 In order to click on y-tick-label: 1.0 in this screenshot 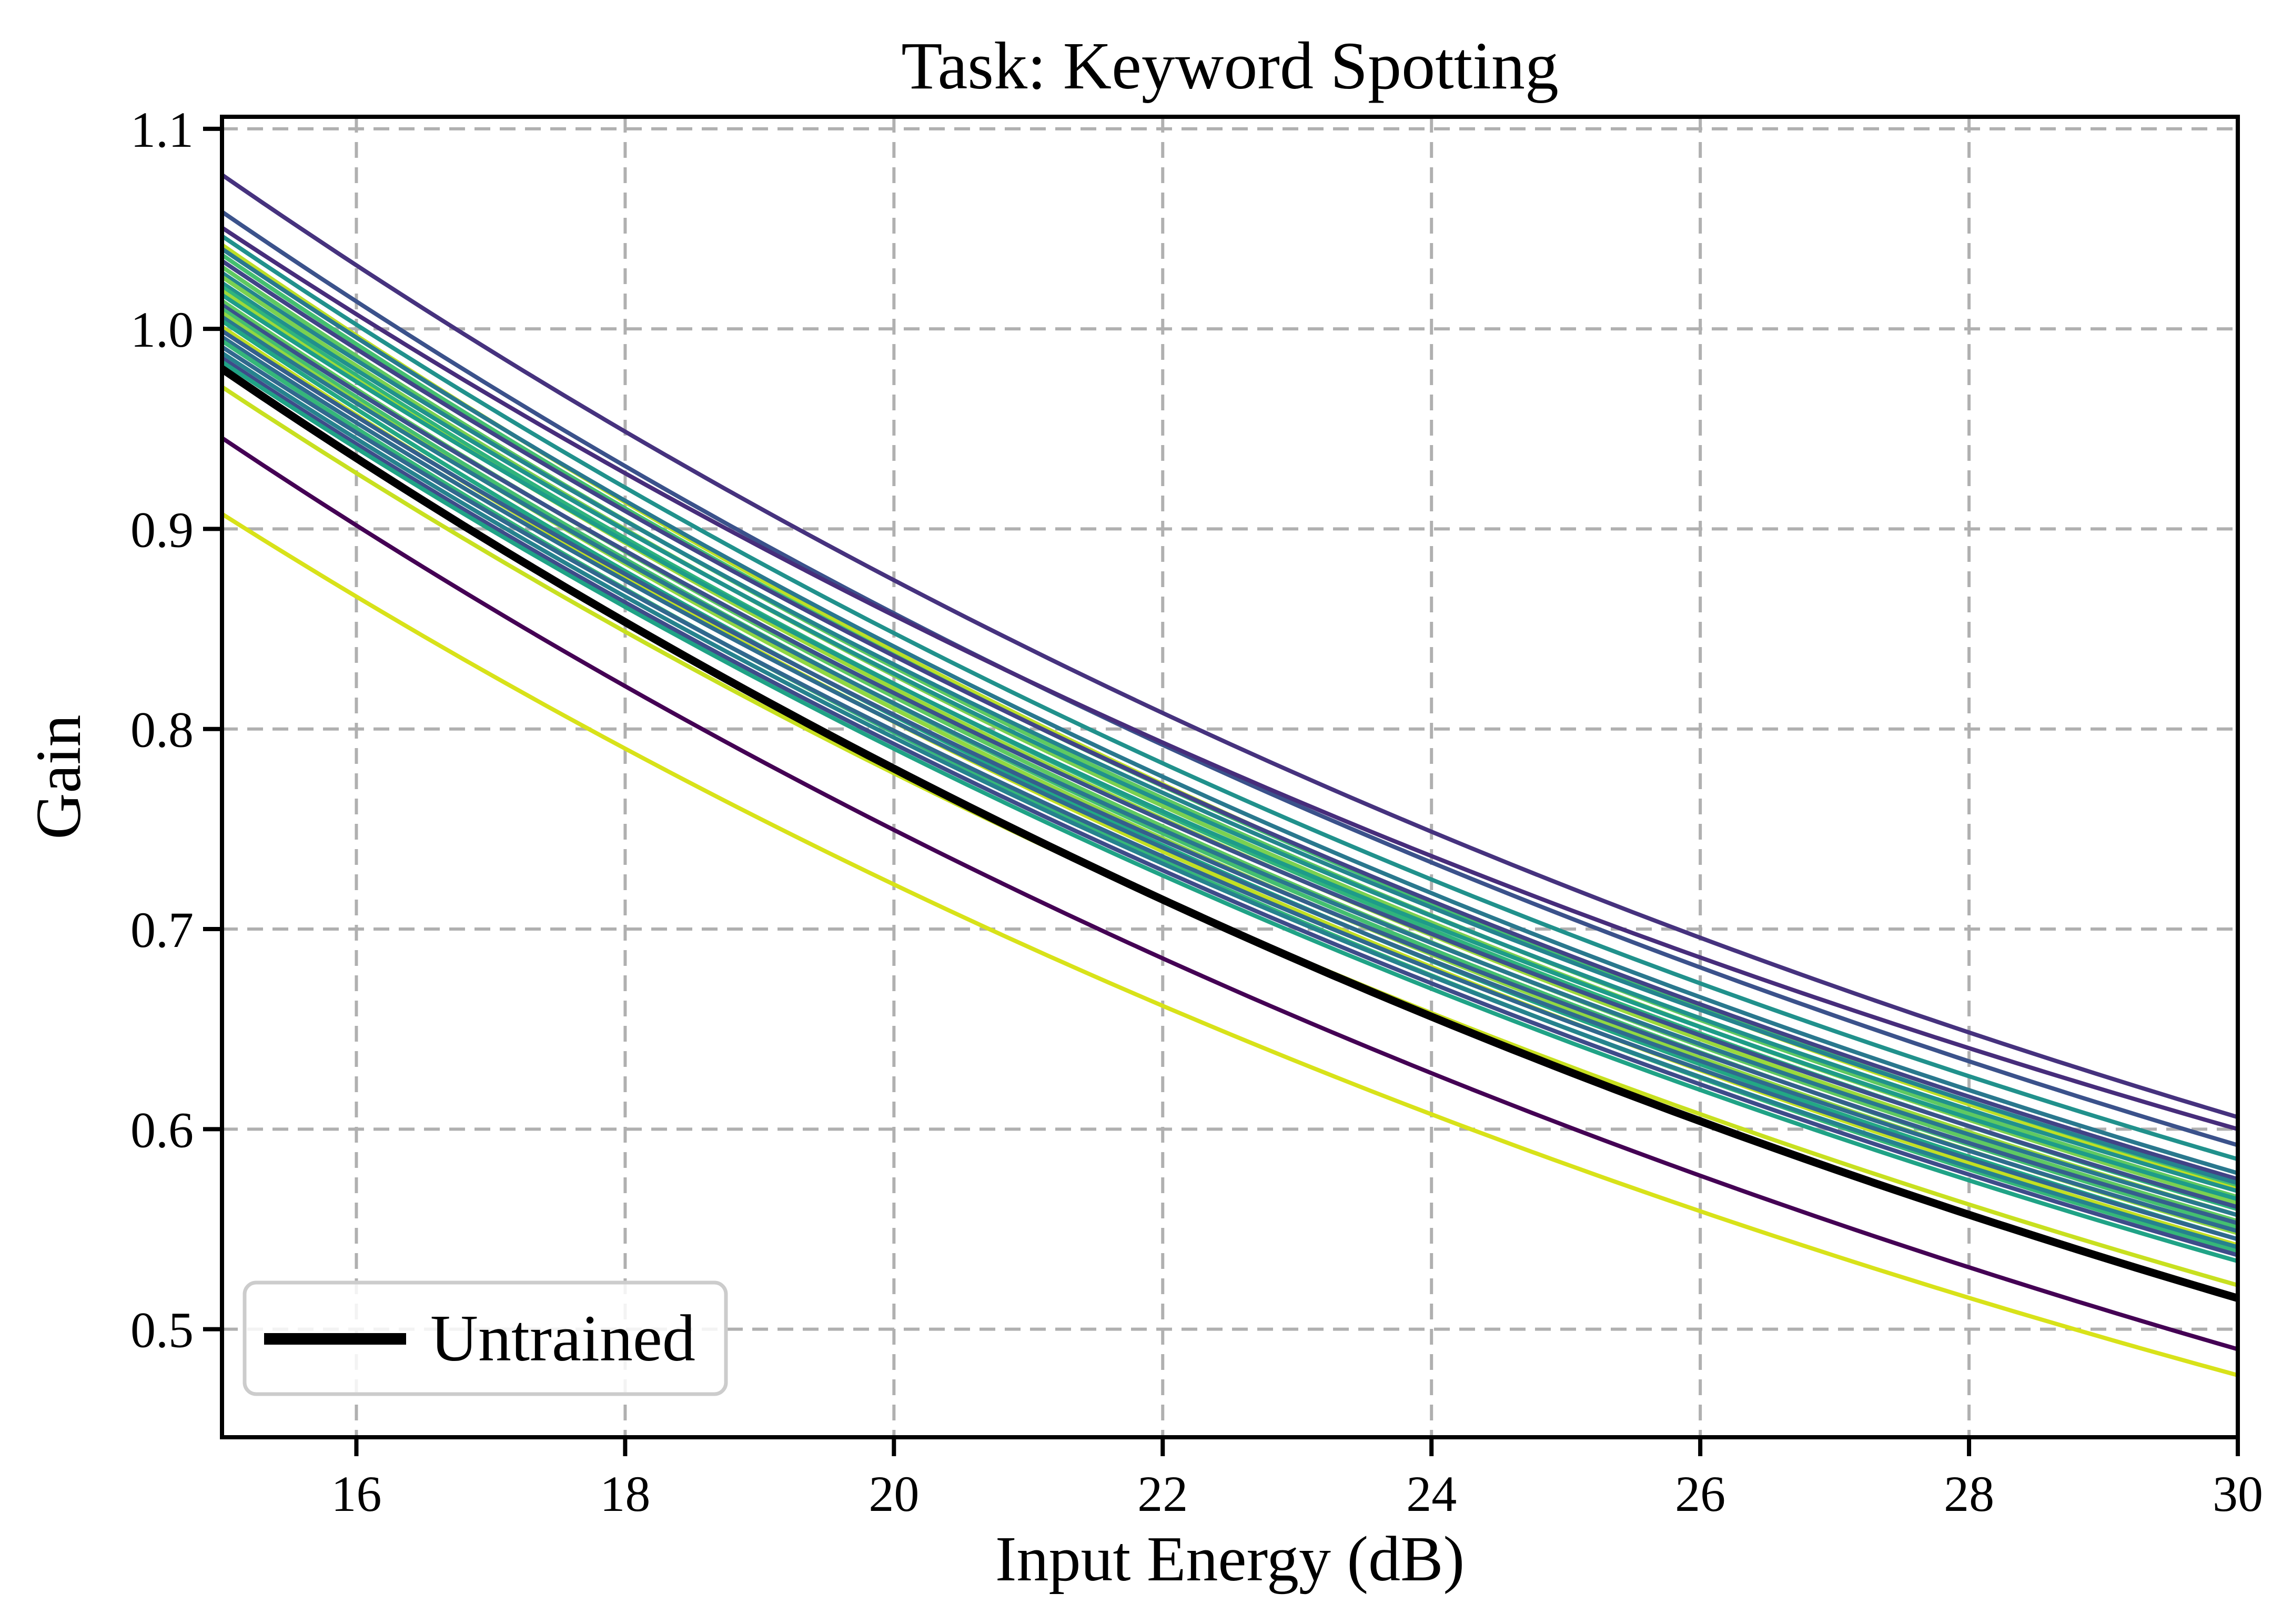, I will do `click(162, 329)`.